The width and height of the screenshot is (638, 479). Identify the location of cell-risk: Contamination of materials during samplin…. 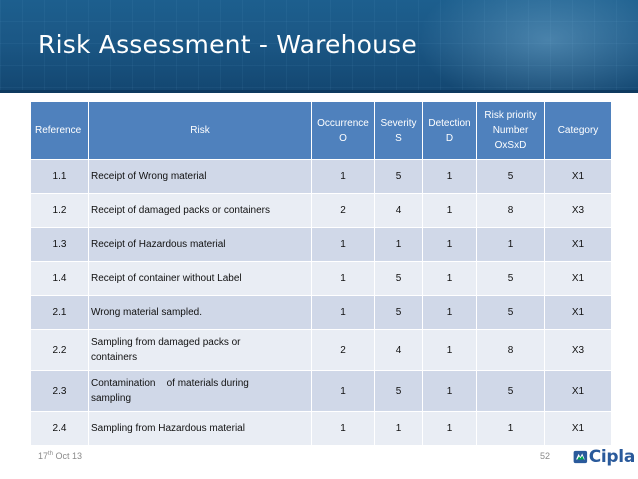
(200, 391).